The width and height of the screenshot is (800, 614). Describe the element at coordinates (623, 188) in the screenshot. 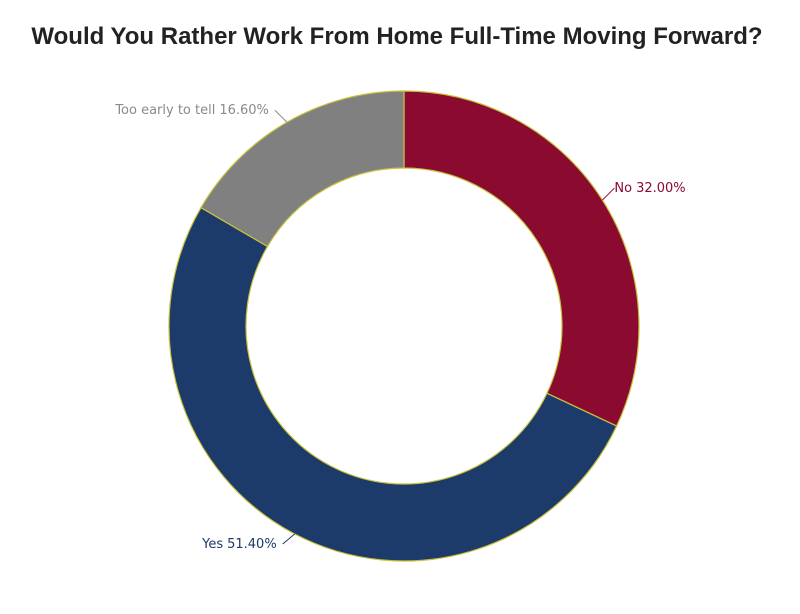

I see `slice-category: No` at that location.